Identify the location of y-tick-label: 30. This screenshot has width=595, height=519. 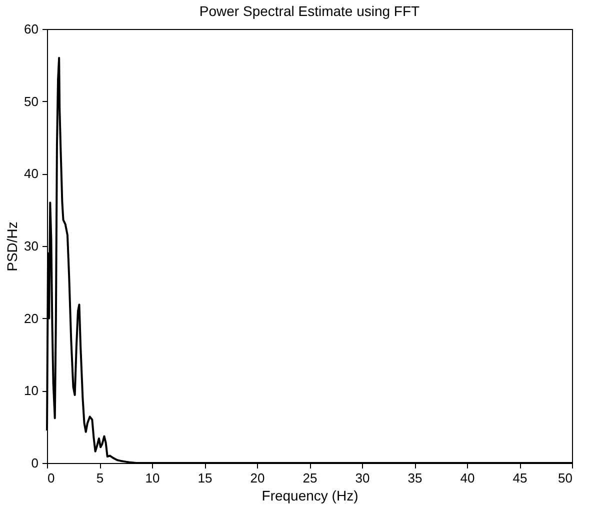
(31, 246).